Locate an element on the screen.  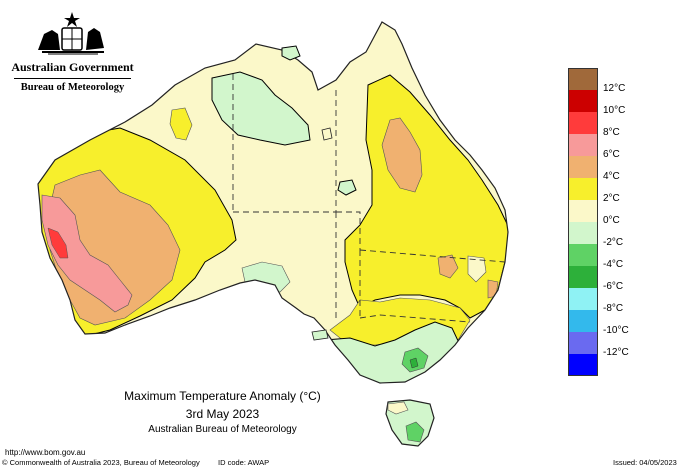
legend-label: -8°C is located at coordinates (613, 308).